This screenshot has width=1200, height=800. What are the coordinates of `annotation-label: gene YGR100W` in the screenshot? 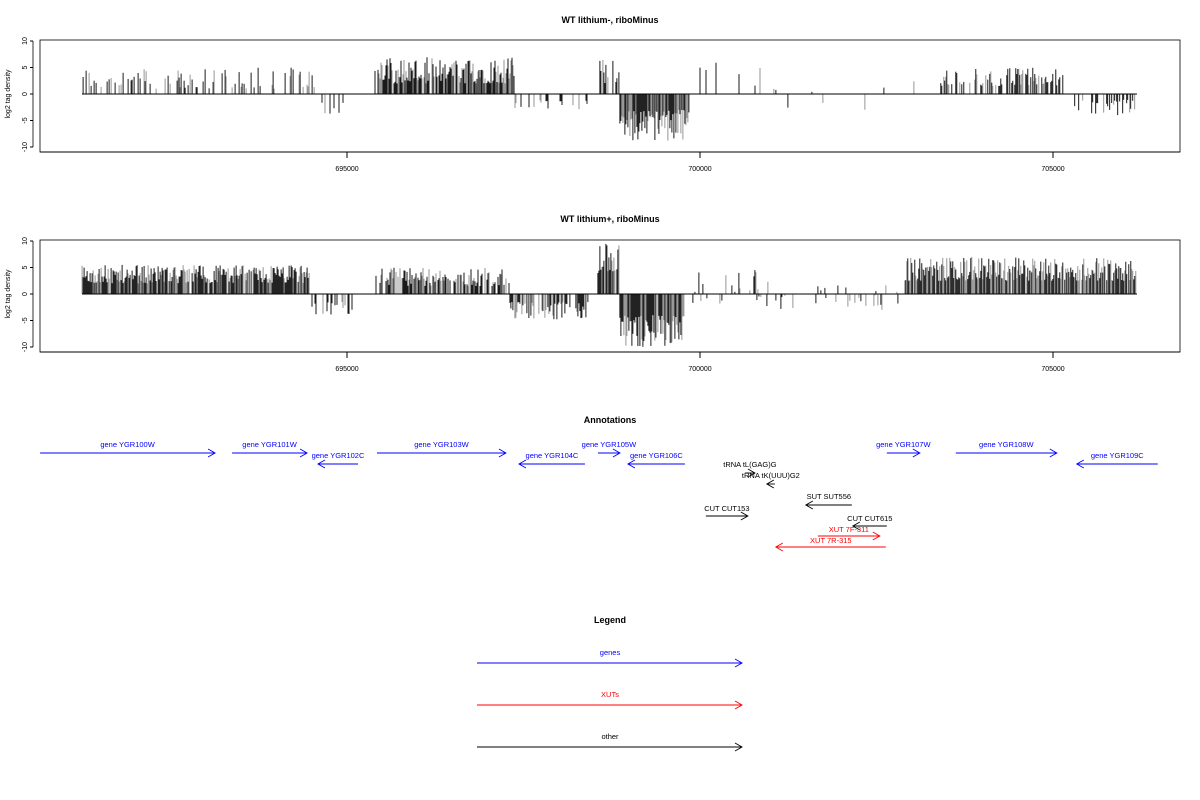 It's located at (127, 444).